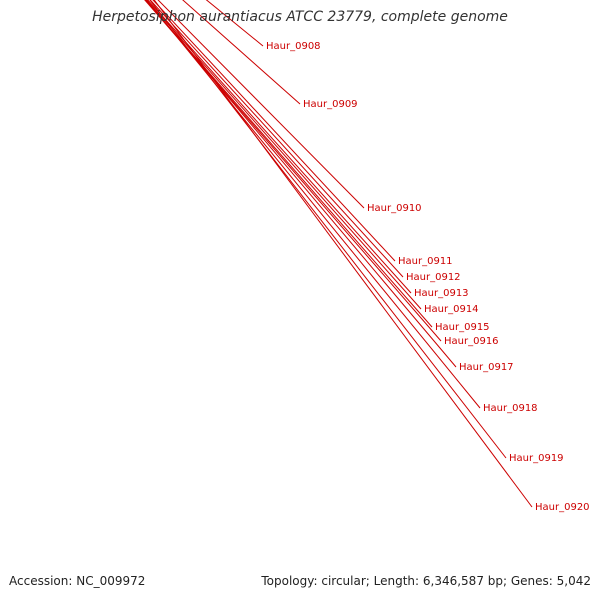  Describe the element at coordinates (394, 208) in the screenshot. I see `gene-label: Haur_0910` at that location.